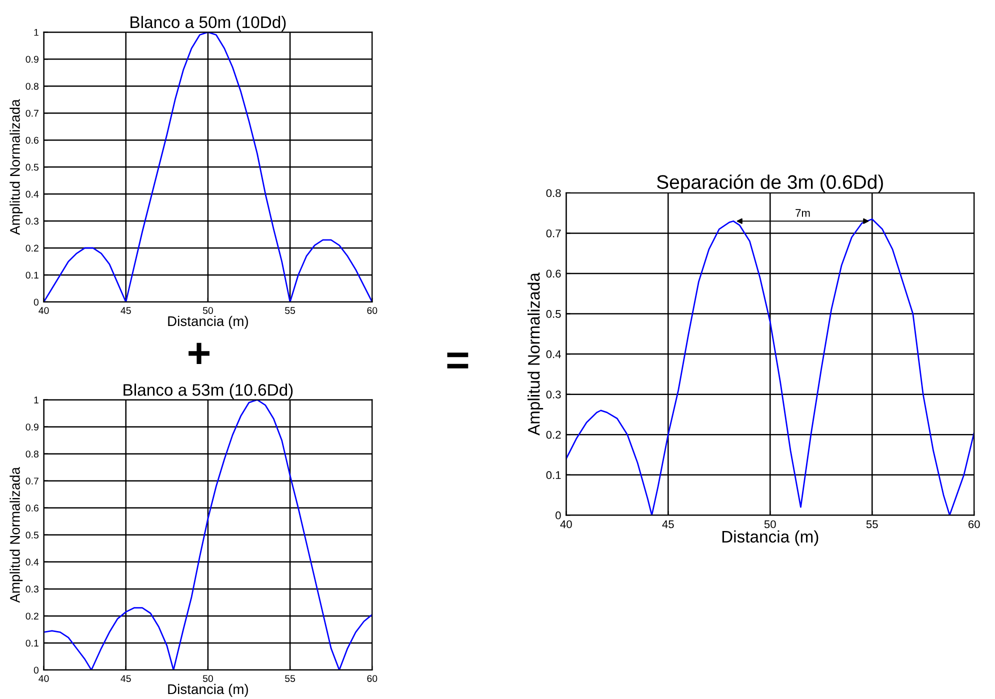 The width and height of the screenshot is (995, 699). What do you see at coordinates (769, 183) in the screenshot?
I see `chart-title: Separación de 3m (0.6Dd)` at bounding box center [769, 183].